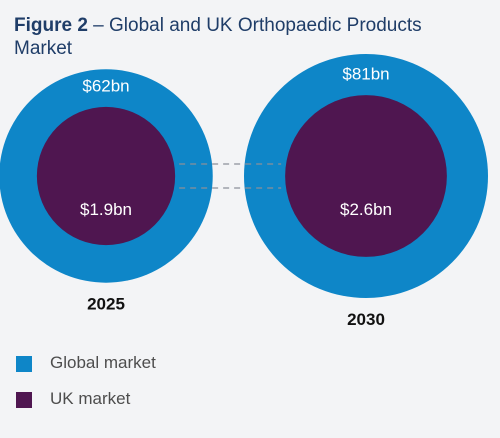  Describe the element at coordinates (365, 74) in the screenshot. I see `global-value-label-2030: $81bn` at that location.